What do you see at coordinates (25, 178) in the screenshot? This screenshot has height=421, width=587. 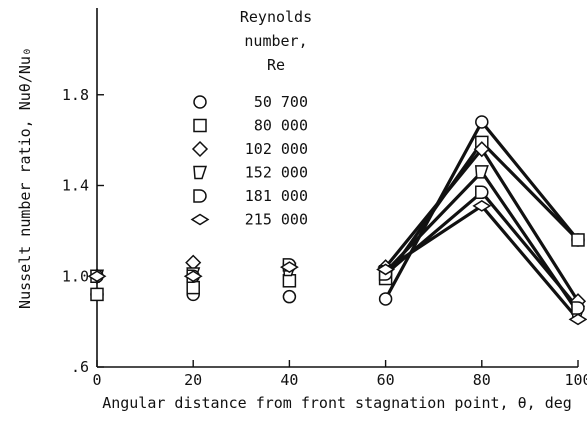 I see `y-axis-label: Nusselt number ratio, Nuθ/Nu₀` at bounding box center [25, 178].